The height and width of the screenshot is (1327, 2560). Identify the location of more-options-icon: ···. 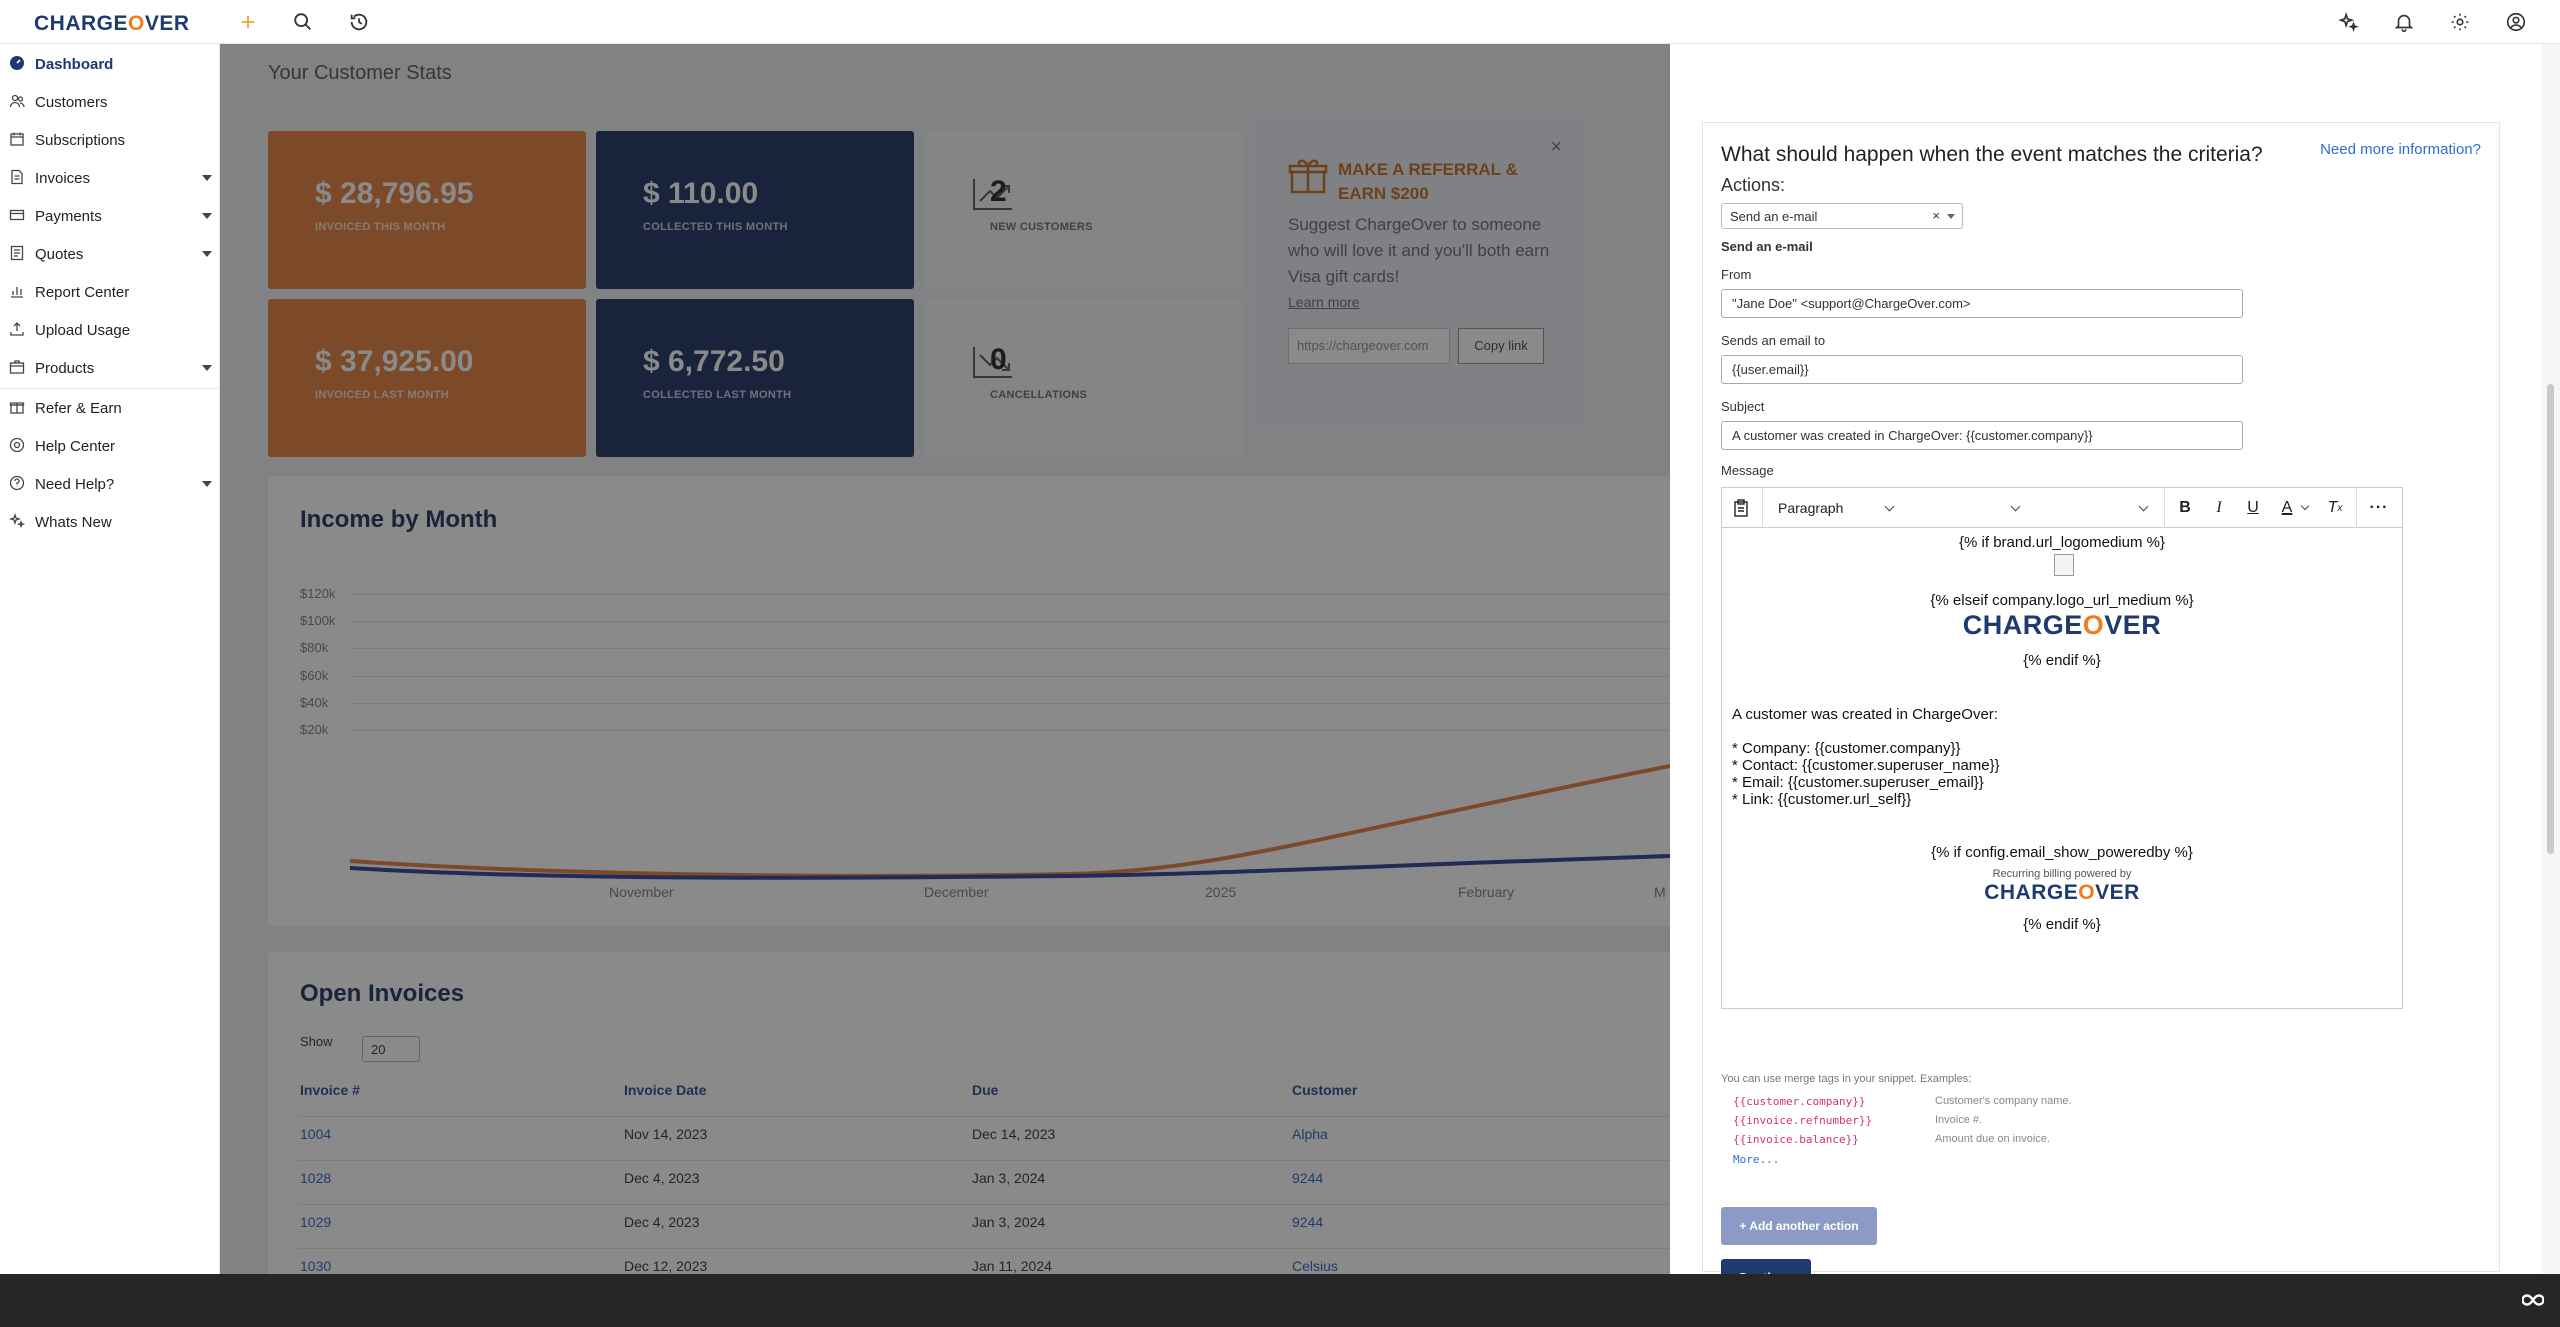
(2379, 507).